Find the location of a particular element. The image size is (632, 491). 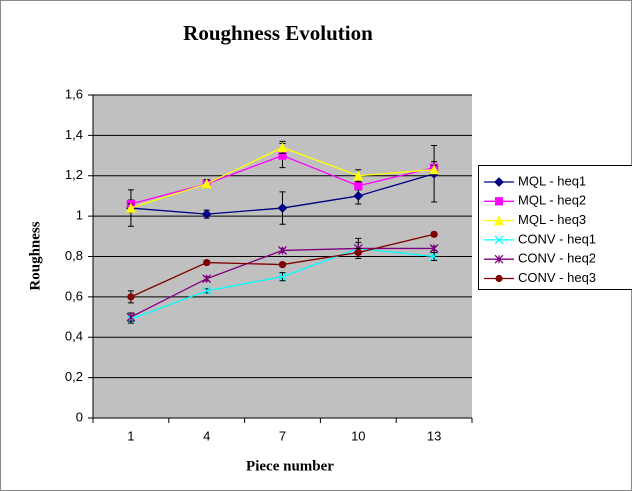

y-tick-label: 0 is located at coordinates (79, 416).